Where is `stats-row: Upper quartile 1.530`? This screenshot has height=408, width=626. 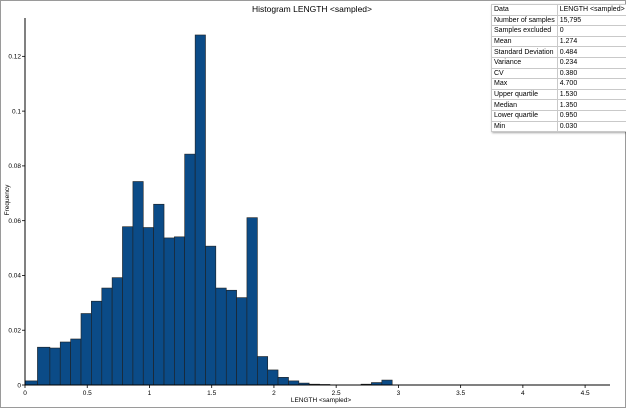 stats-row: Upper quartile 1.530 is located at coordinates (558, 94).